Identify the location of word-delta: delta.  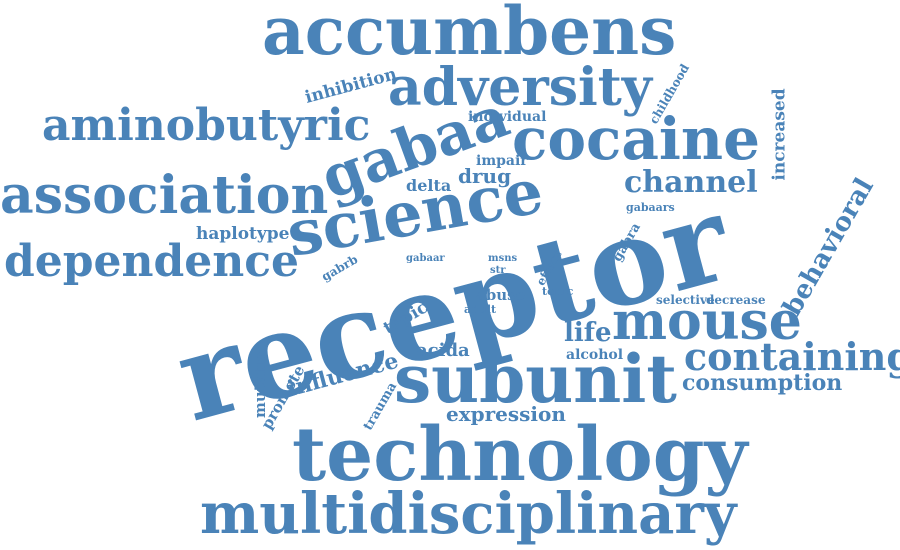
(429, 185).